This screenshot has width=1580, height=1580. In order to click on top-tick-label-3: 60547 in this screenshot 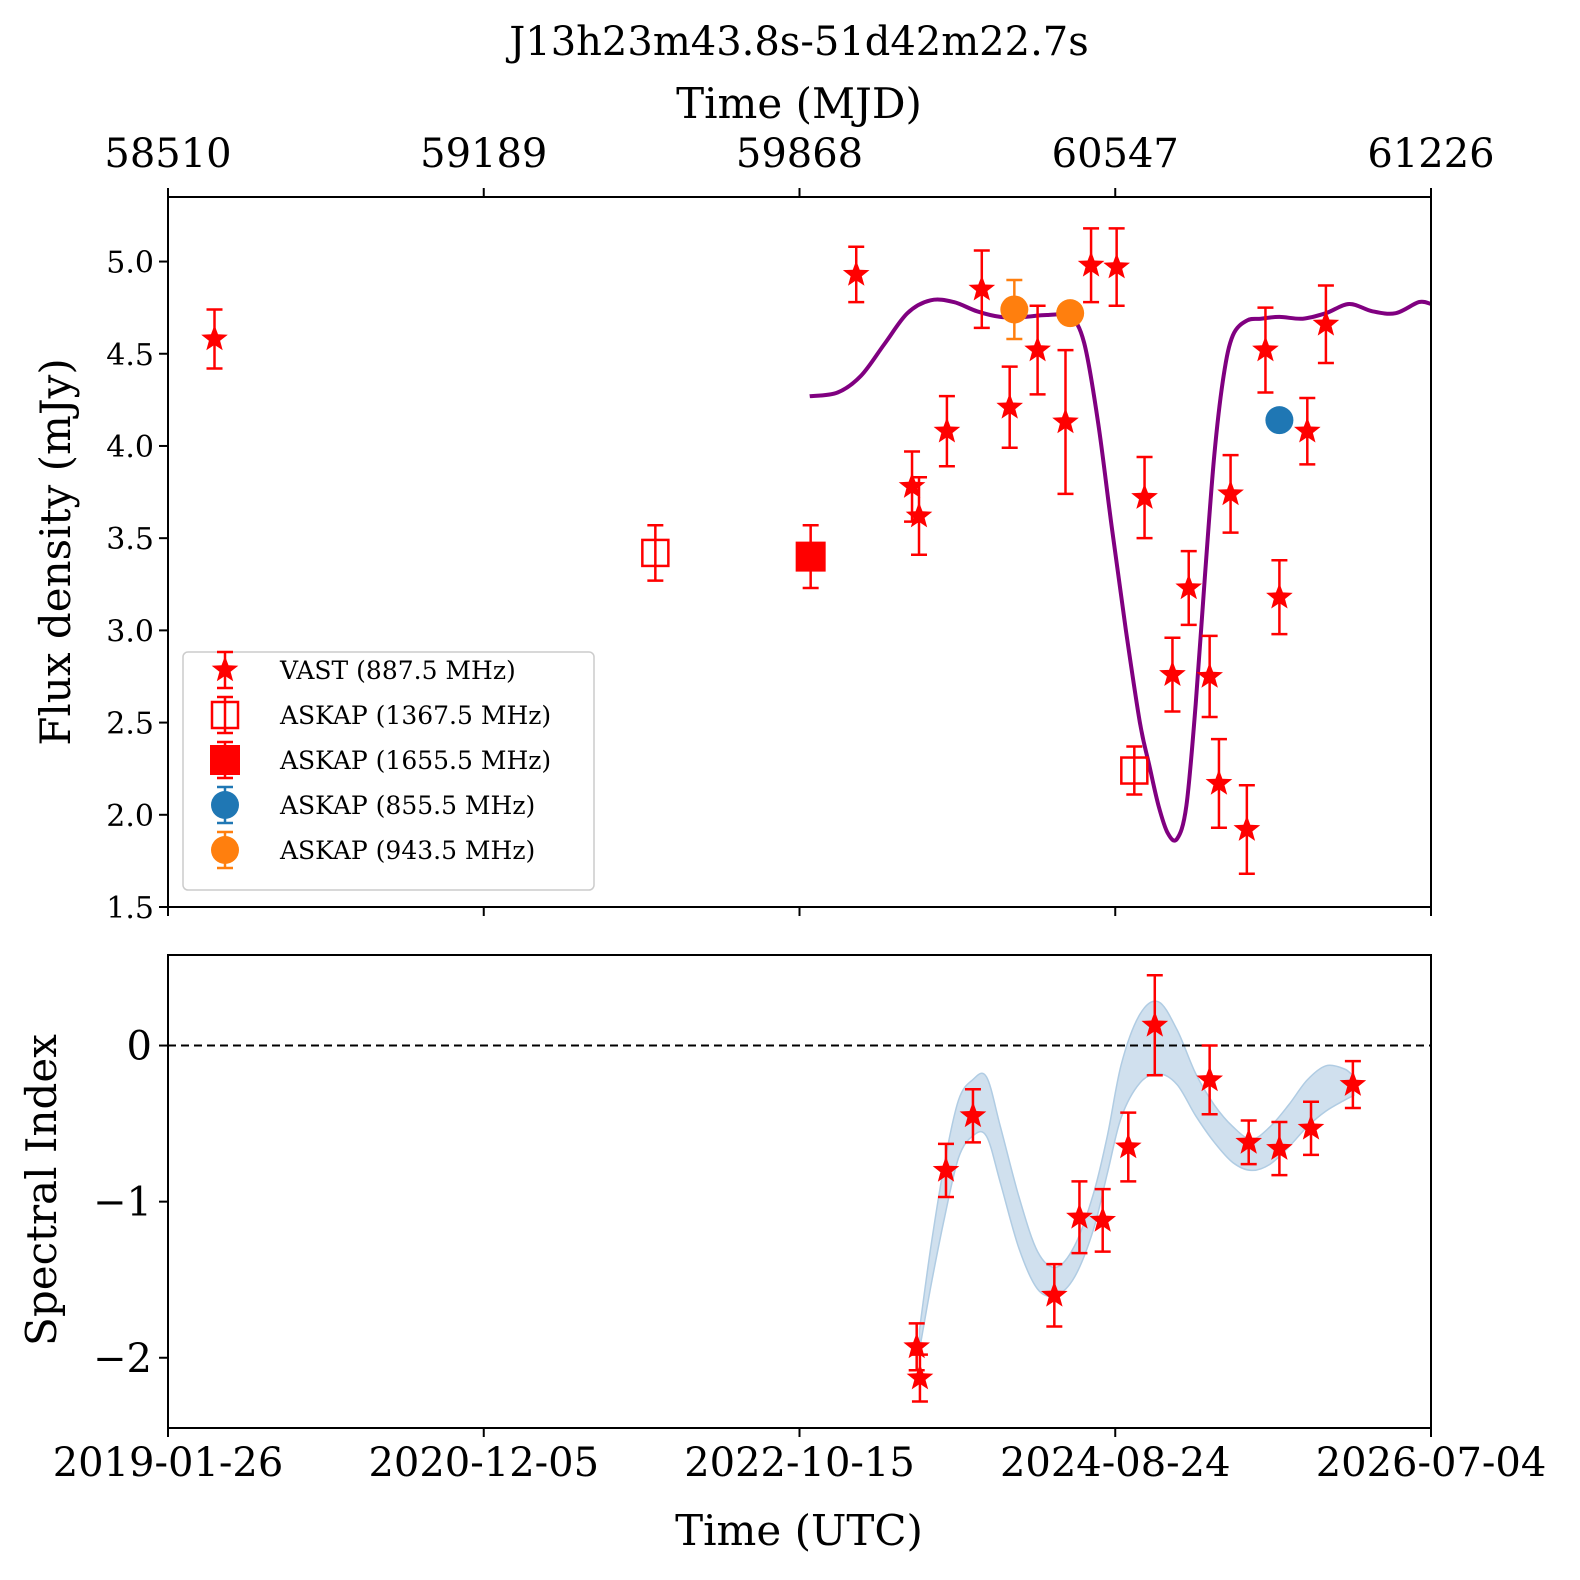, I will do `click(1115, 154)`.